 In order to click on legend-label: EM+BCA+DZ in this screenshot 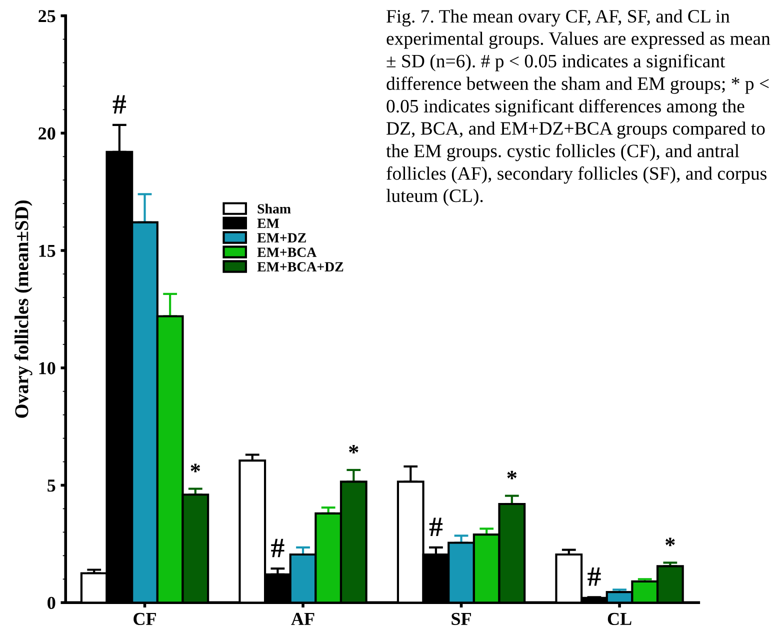, I will do `click(300, 267)`.